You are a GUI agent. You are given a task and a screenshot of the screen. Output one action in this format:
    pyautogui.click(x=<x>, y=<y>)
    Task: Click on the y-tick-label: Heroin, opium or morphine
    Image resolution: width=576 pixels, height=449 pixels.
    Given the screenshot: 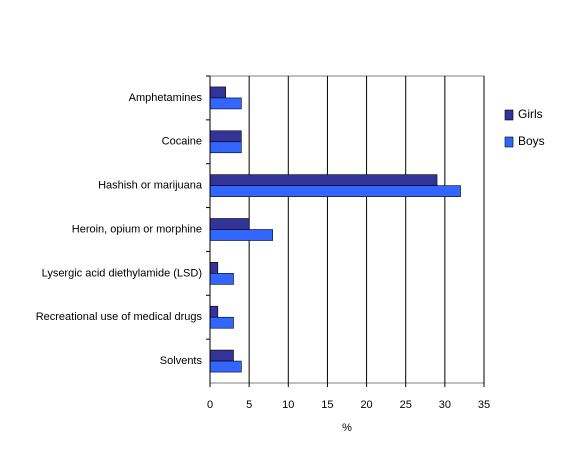 What is the action you would take?
    pyautogui.click(x=137, y=229)
    